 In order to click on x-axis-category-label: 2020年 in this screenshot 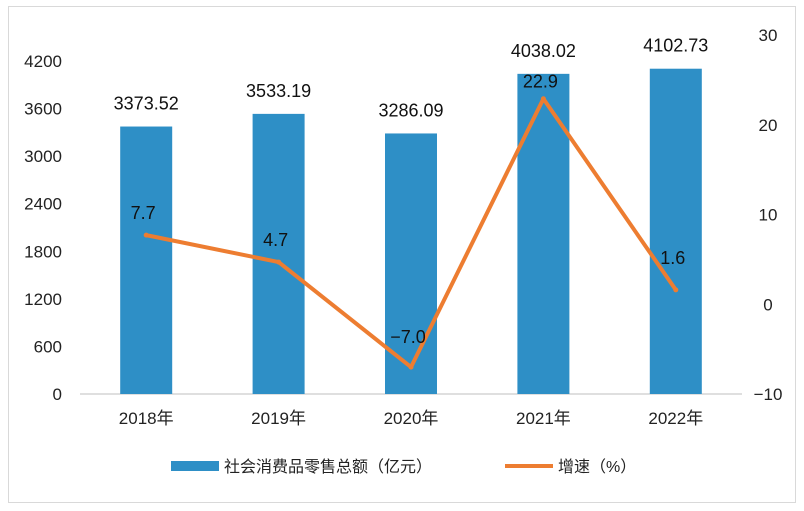, I will do `click(411, 418)`.